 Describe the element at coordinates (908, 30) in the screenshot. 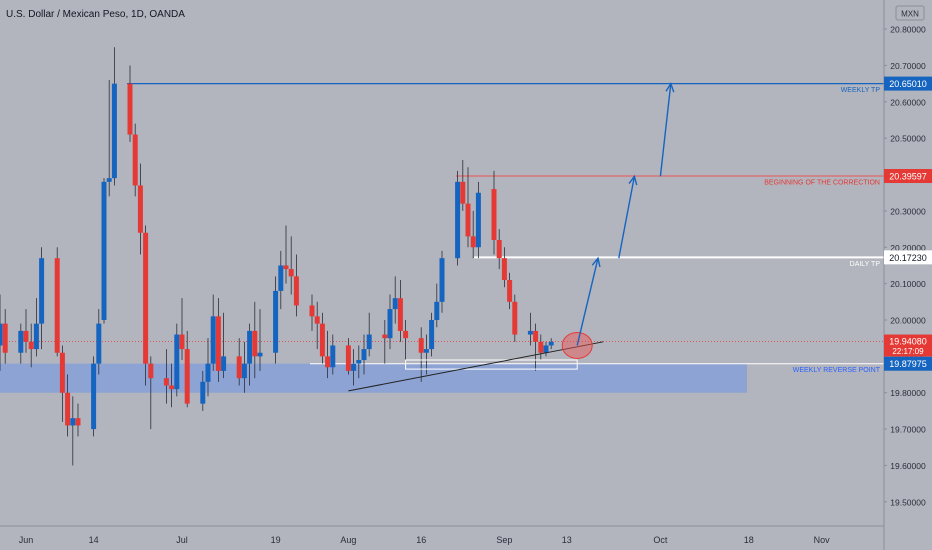

I see `price-tick-label-13: 20.80000` at that location.